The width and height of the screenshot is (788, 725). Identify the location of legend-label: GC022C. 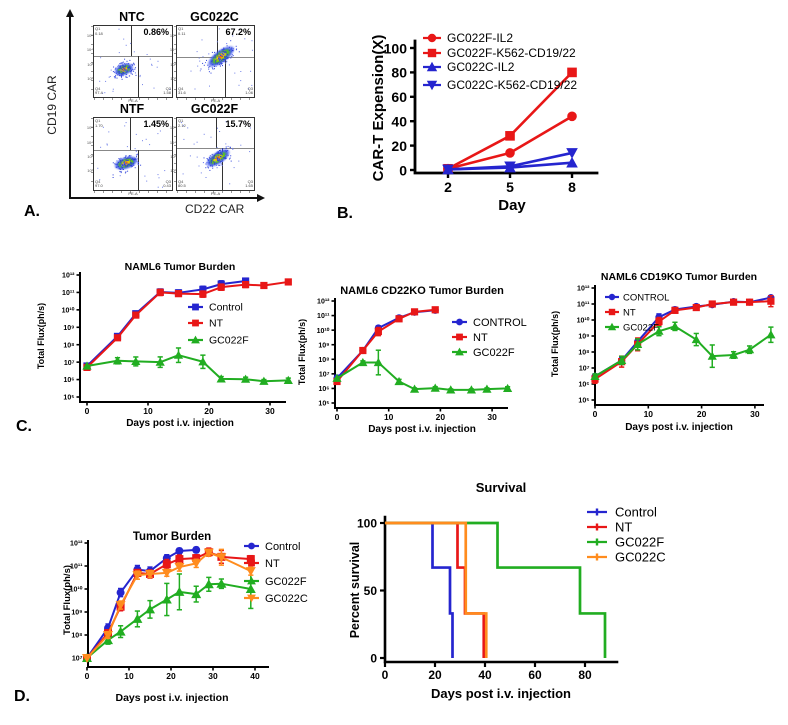
(640, 557).